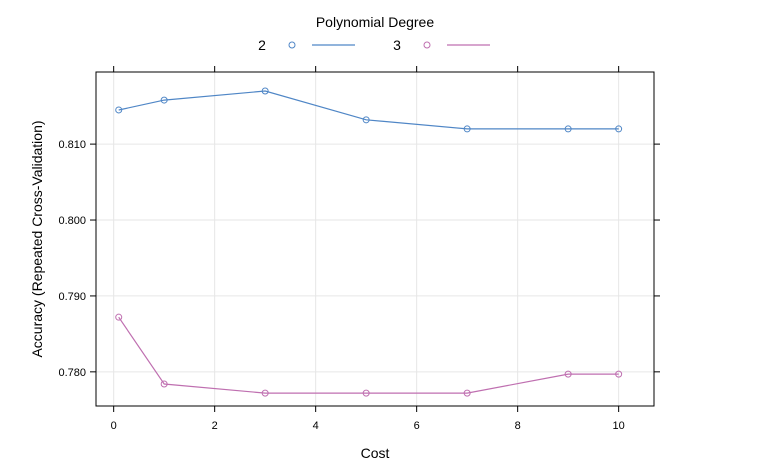 This screenshot has height=474, width=763. What do you see at coordinates (72, 297) in the screenshot?
I see `y-tick-label: 0.790` at bounding box center [72, 297].